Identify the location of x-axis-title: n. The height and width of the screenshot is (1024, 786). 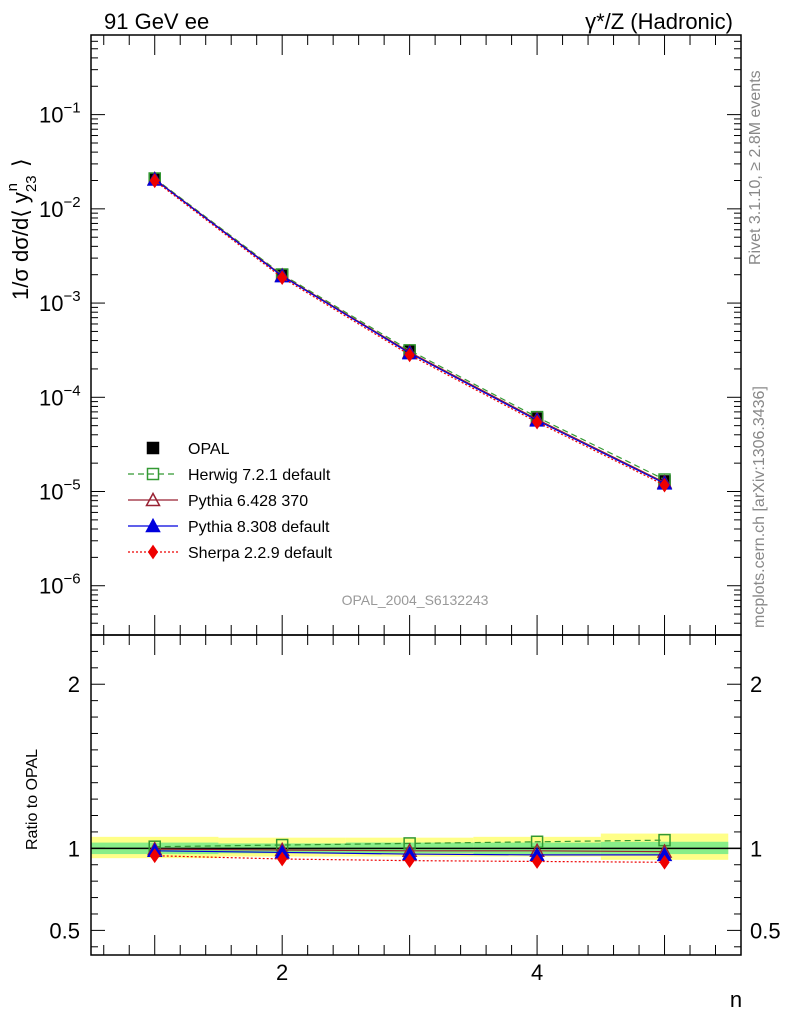
(736, 999).